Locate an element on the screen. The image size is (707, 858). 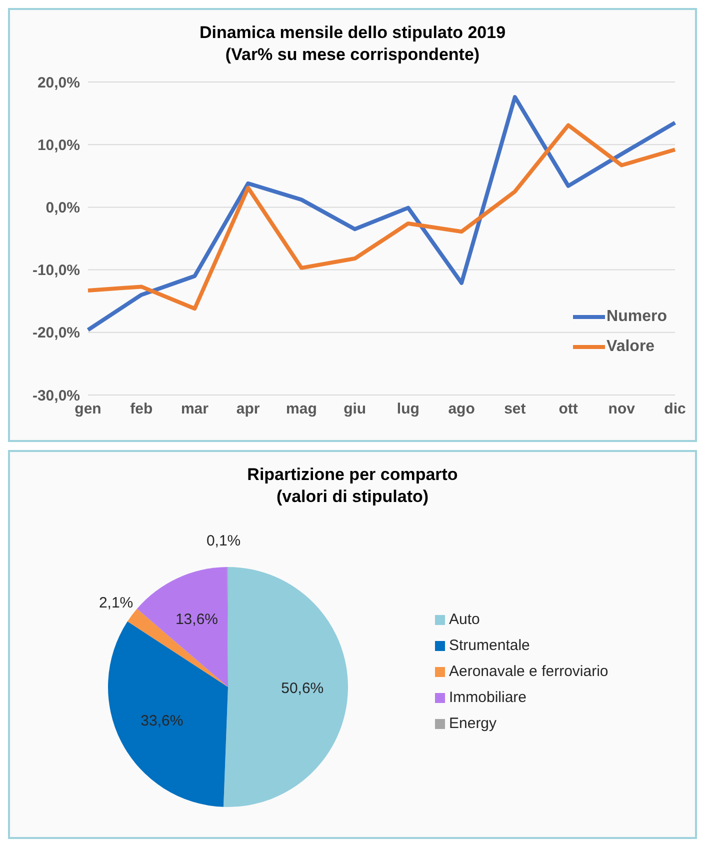
data-label: 50,6% is located at coordinates (302, 688).